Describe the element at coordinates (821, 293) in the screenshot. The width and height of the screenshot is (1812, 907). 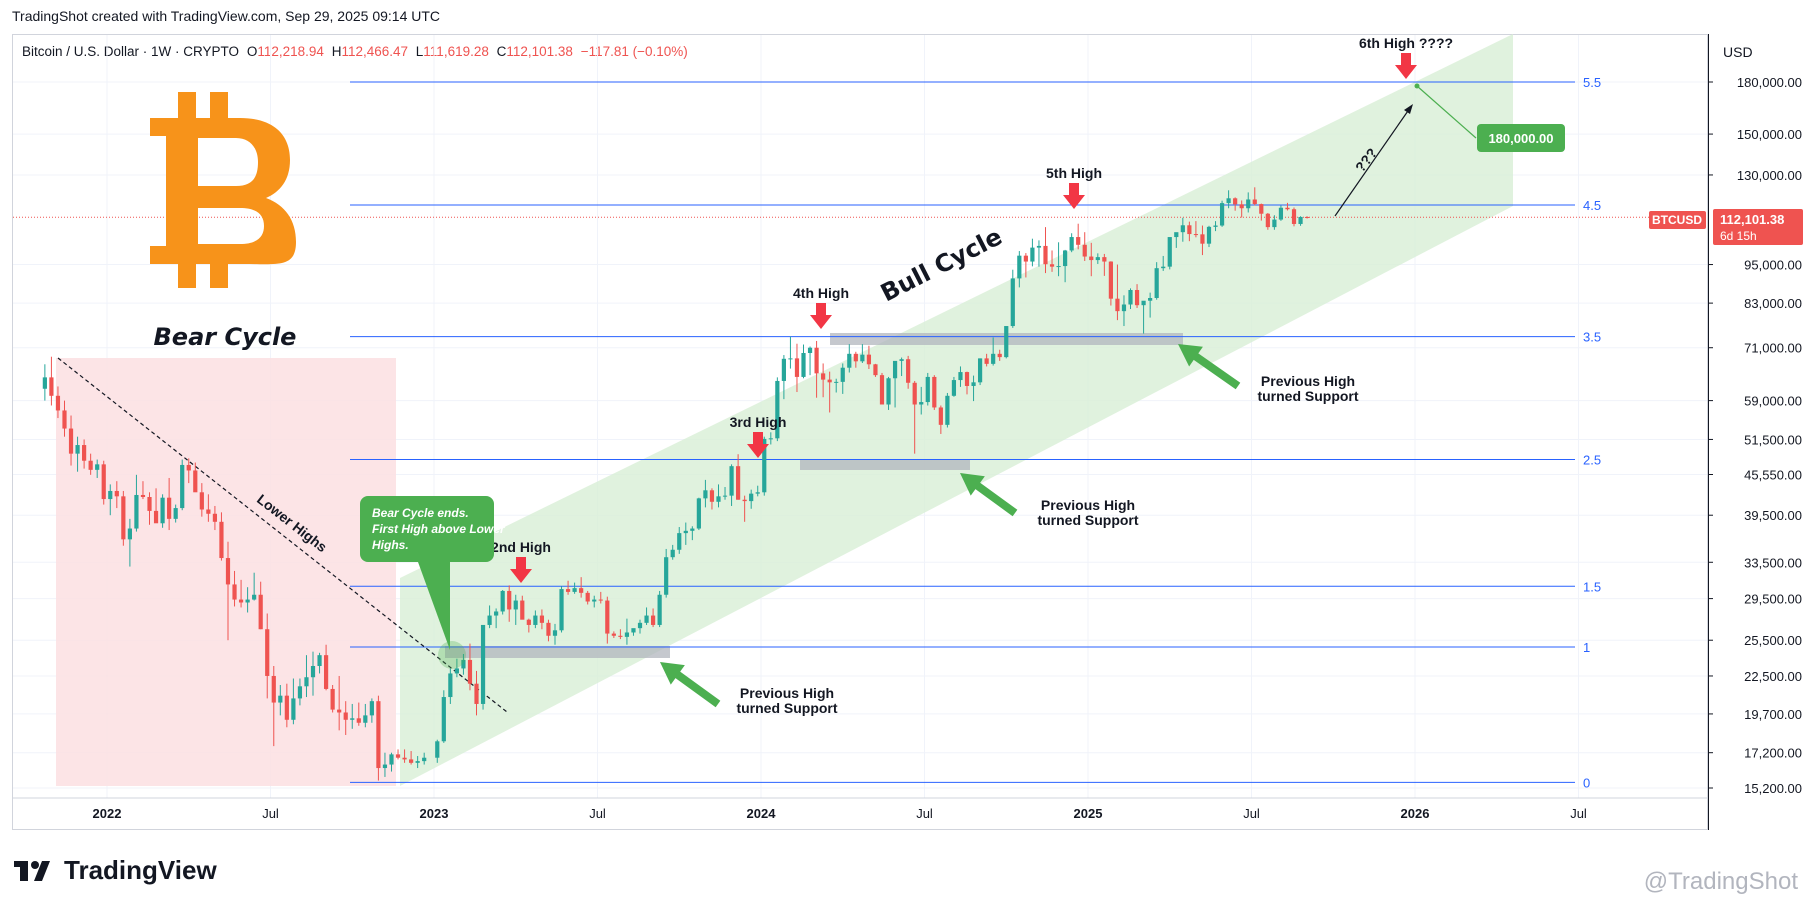
I see `fourth-high-label: 4th High` at that location.